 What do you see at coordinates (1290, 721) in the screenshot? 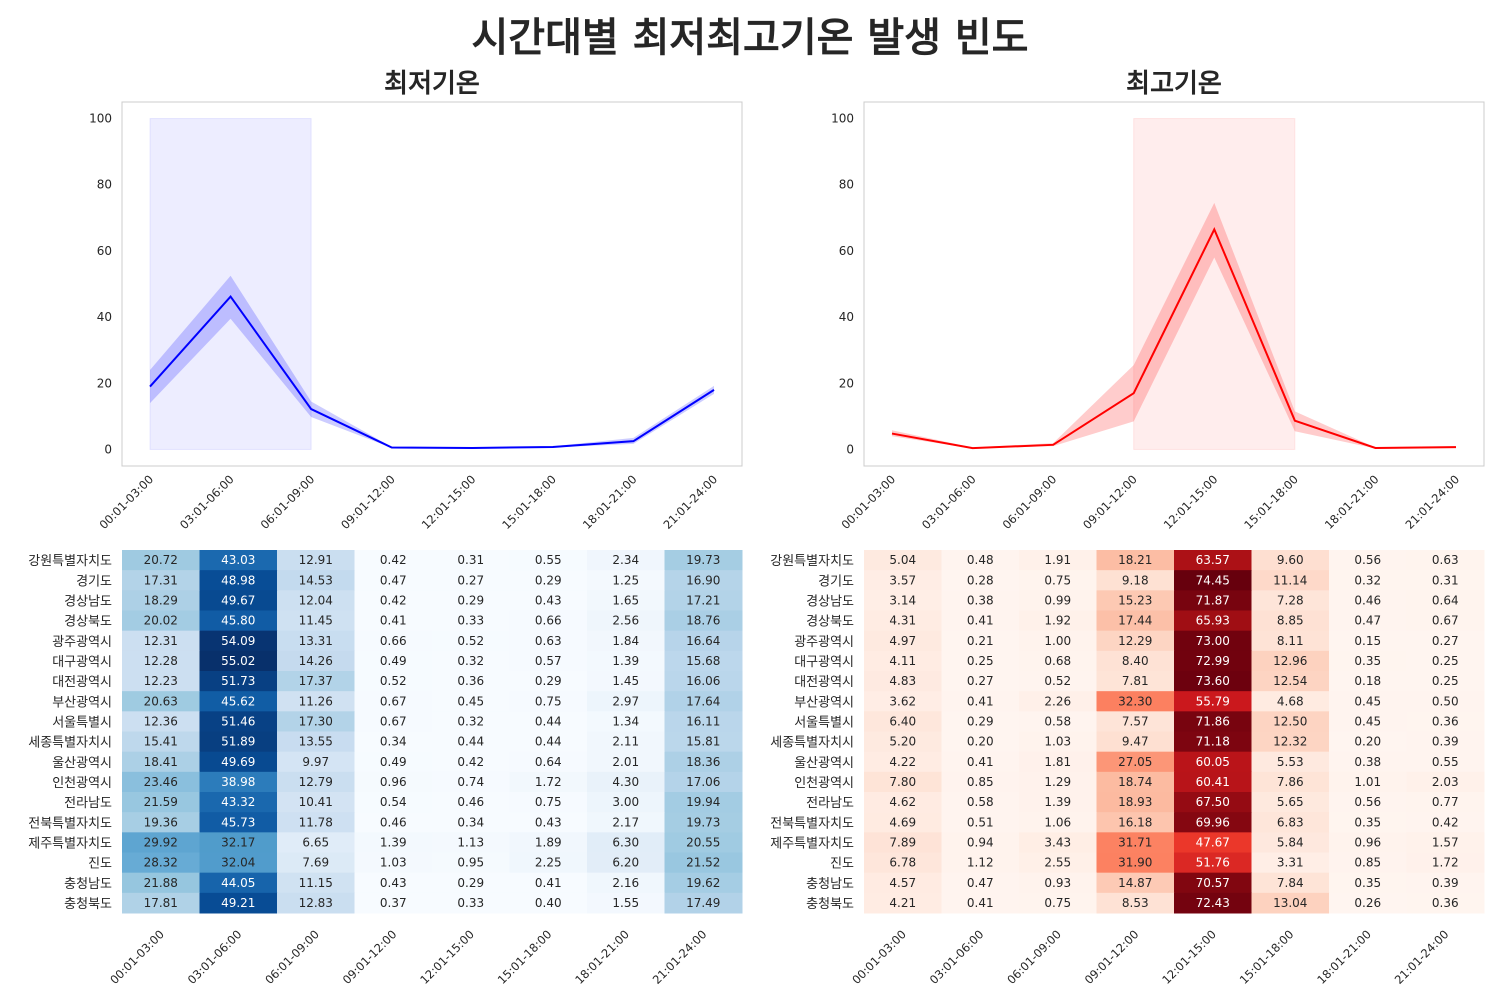
I see `heatmap-cell-label: 12.50` at bounding box center [1290, 721].